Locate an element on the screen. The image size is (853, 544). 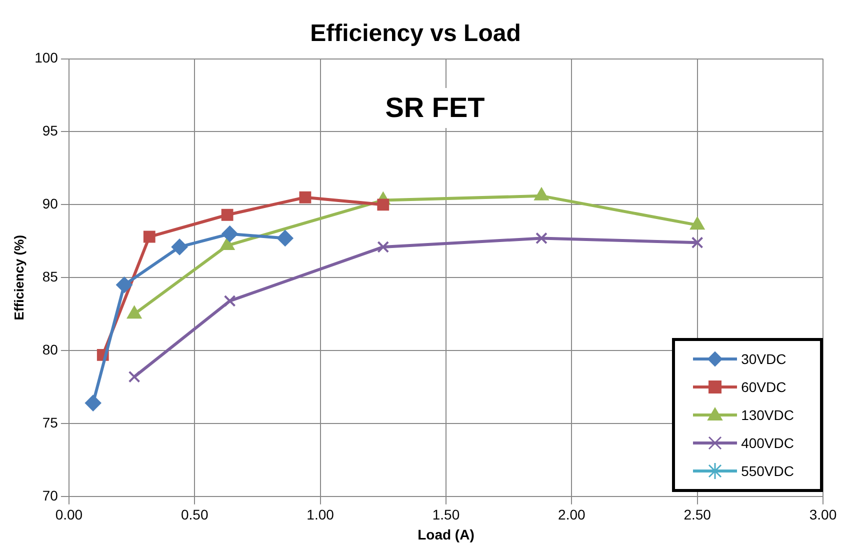
legend-label: 550VDC is located at coordinates (767, 471).